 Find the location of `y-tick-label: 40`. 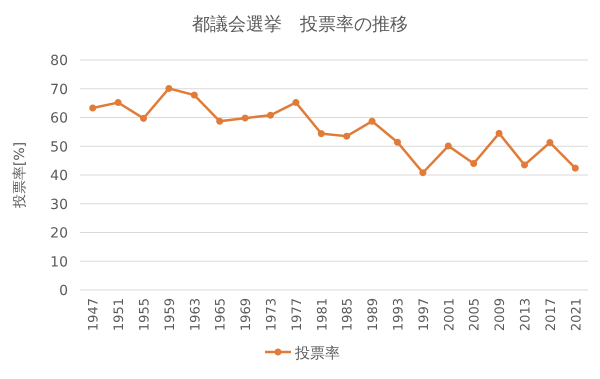

y-tick-label: 40 is located at coordinates (59, 176).